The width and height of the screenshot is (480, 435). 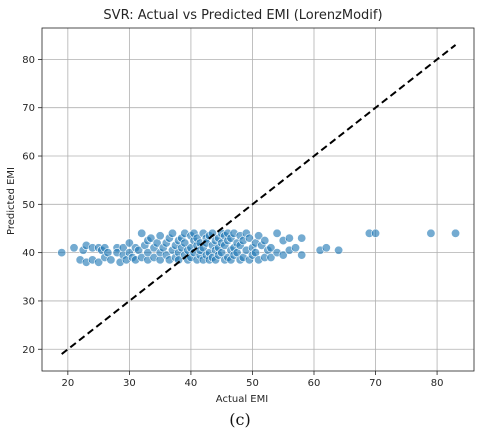 I want to click on y-tick-label: 70, so click(x=28, y=108).